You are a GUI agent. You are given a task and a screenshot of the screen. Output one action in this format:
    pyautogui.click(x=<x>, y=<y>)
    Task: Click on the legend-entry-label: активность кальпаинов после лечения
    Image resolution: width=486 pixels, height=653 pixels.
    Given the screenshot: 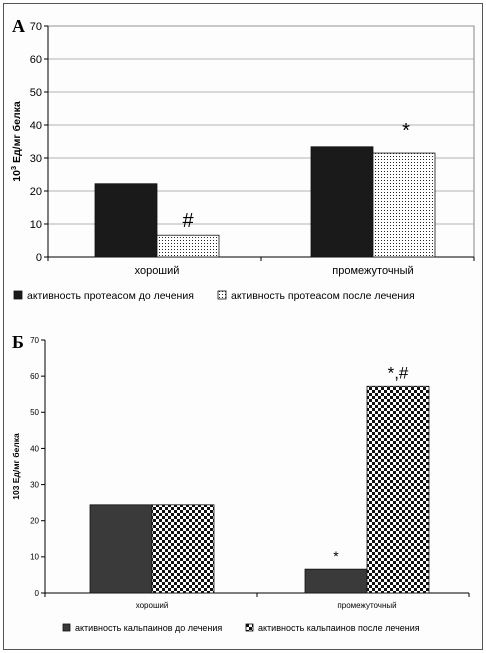 What is the action you would take?
    pyautogui.click(x=339, y=628)
    